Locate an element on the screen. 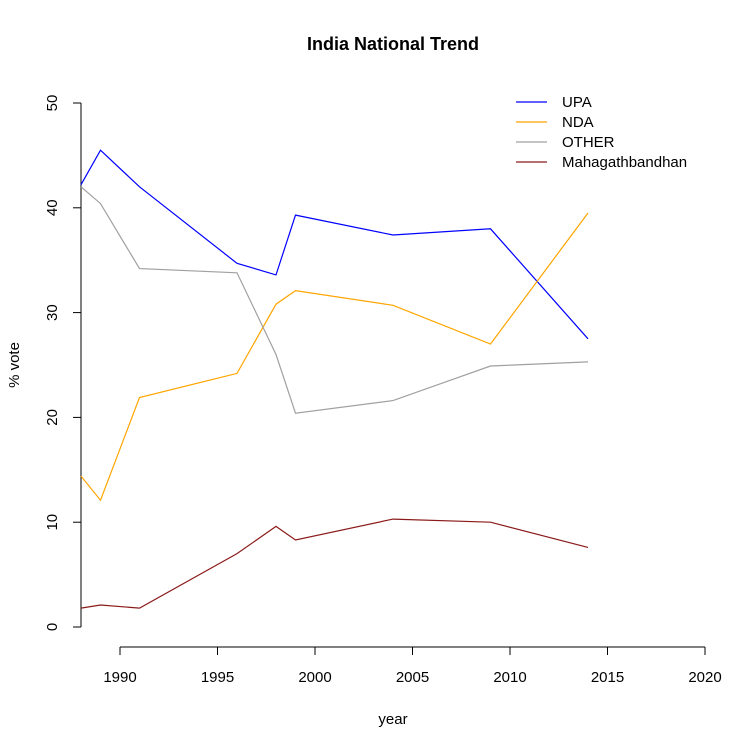  y-axis-label: % vote is located at coordinates (14, 365).